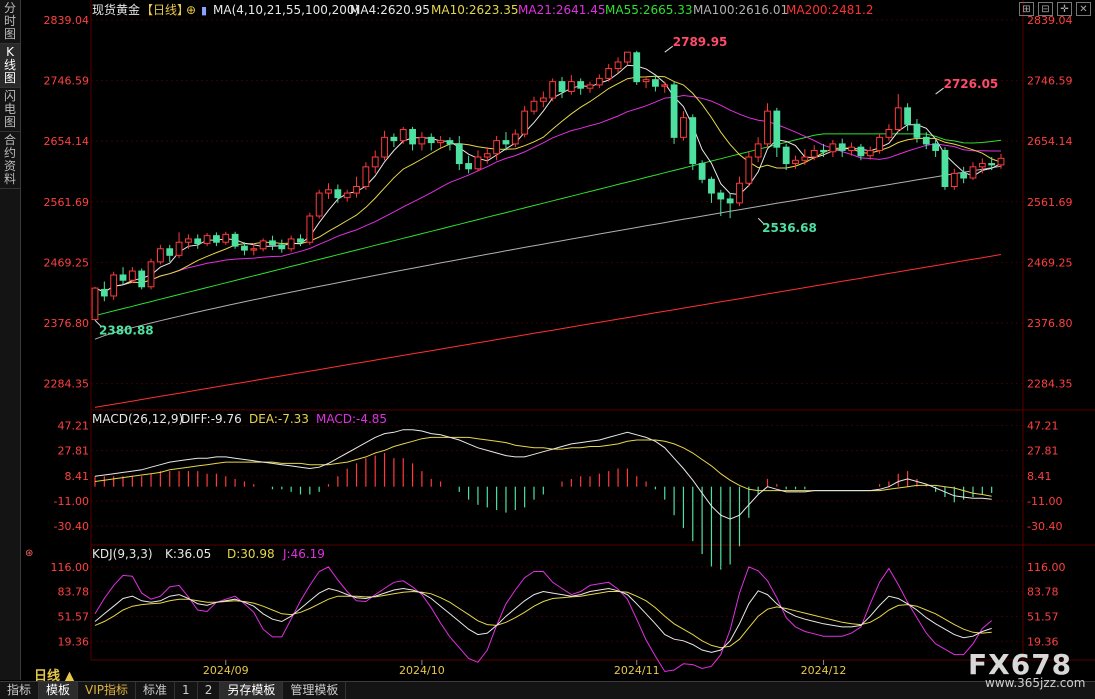  What do you see at coordinates (1044, 501) in the screenshot?
I see `macd-y-tick-right: -11.00` at bounding box center [1044, 501].